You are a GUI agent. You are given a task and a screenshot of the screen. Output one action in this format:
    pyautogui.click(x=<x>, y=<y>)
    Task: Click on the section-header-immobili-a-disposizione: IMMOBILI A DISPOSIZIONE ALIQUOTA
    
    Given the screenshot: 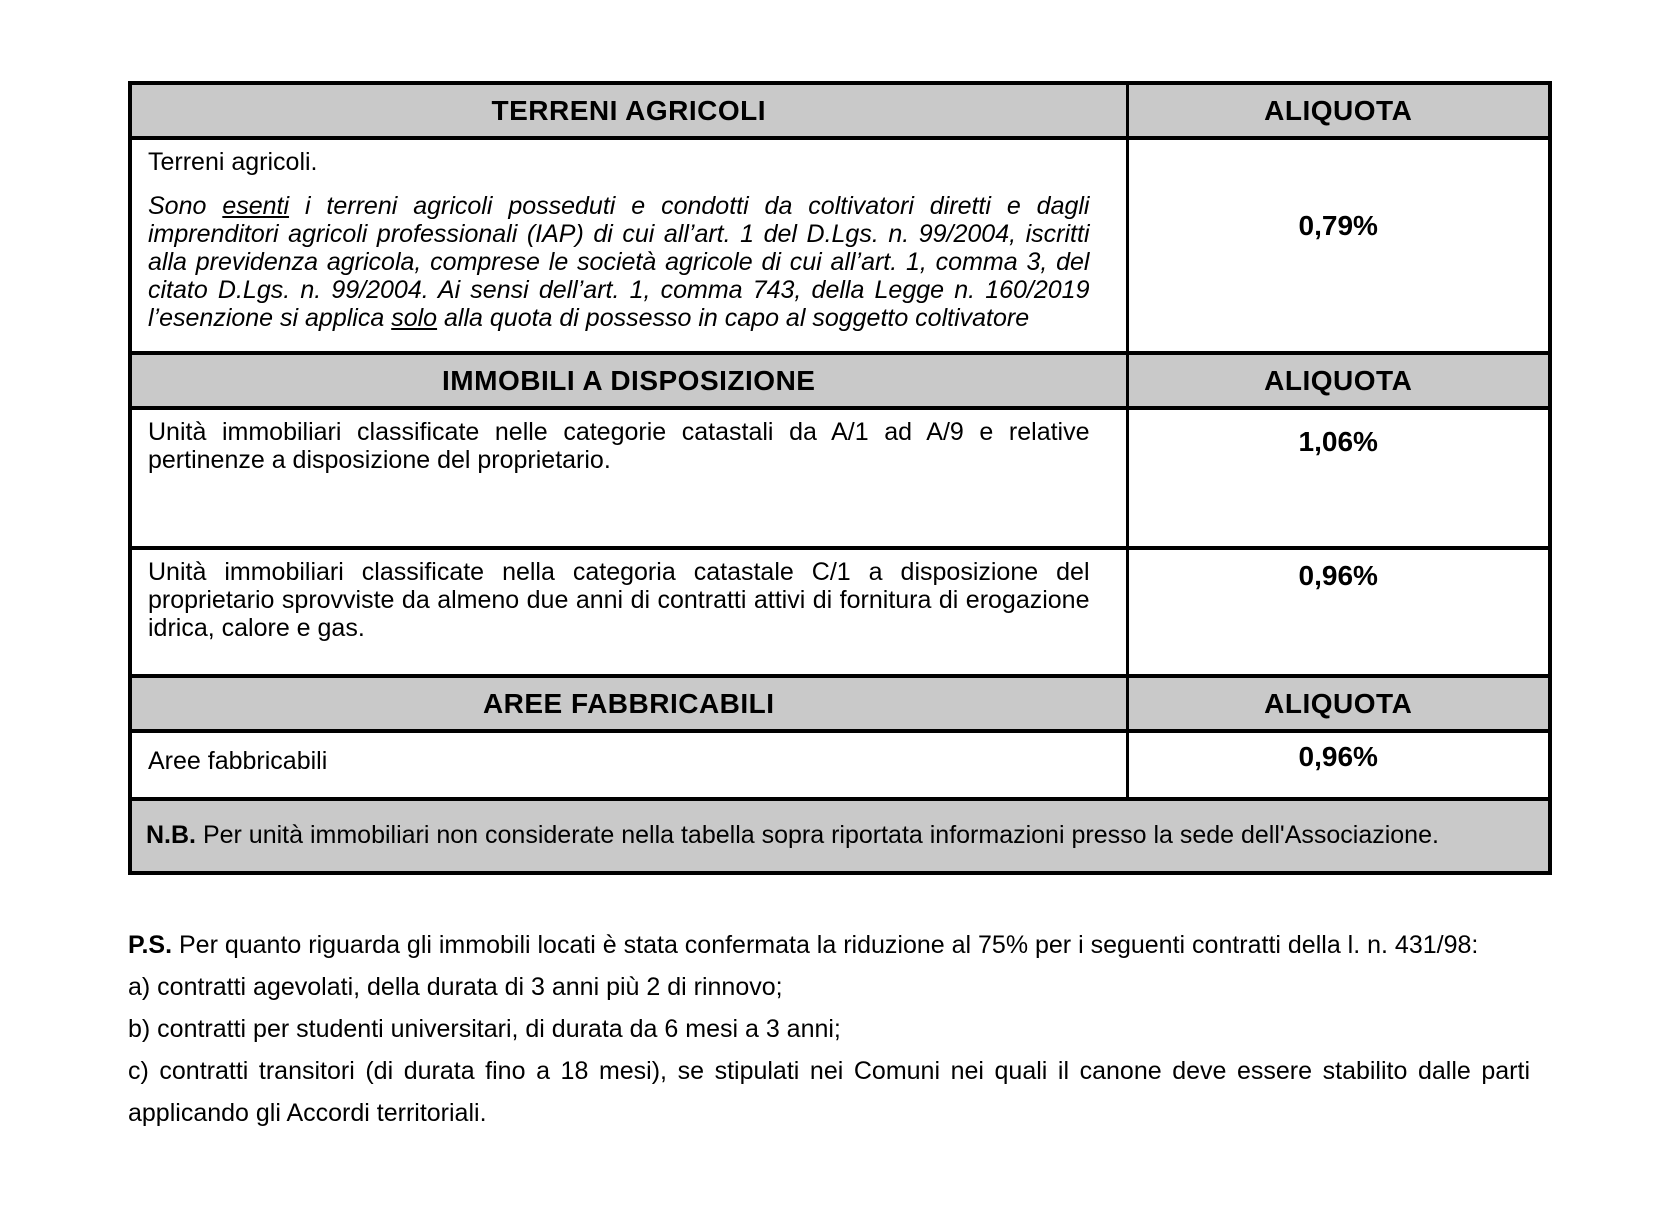 What is the action you would take?
    pyautogui.click(x=840, y=380)
    